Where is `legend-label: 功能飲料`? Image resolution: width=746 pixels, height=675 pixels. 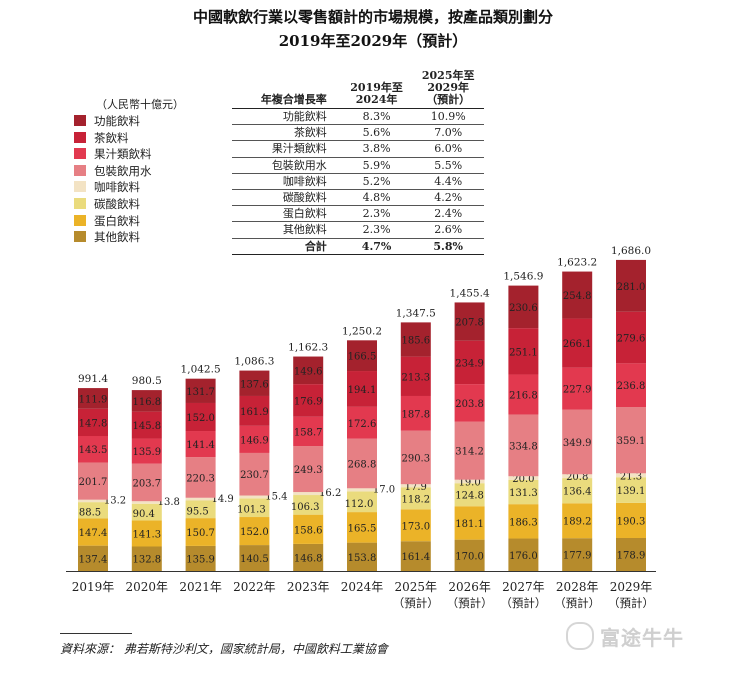 legend-label: 功能飲料 is located at coordinates (117, 121).